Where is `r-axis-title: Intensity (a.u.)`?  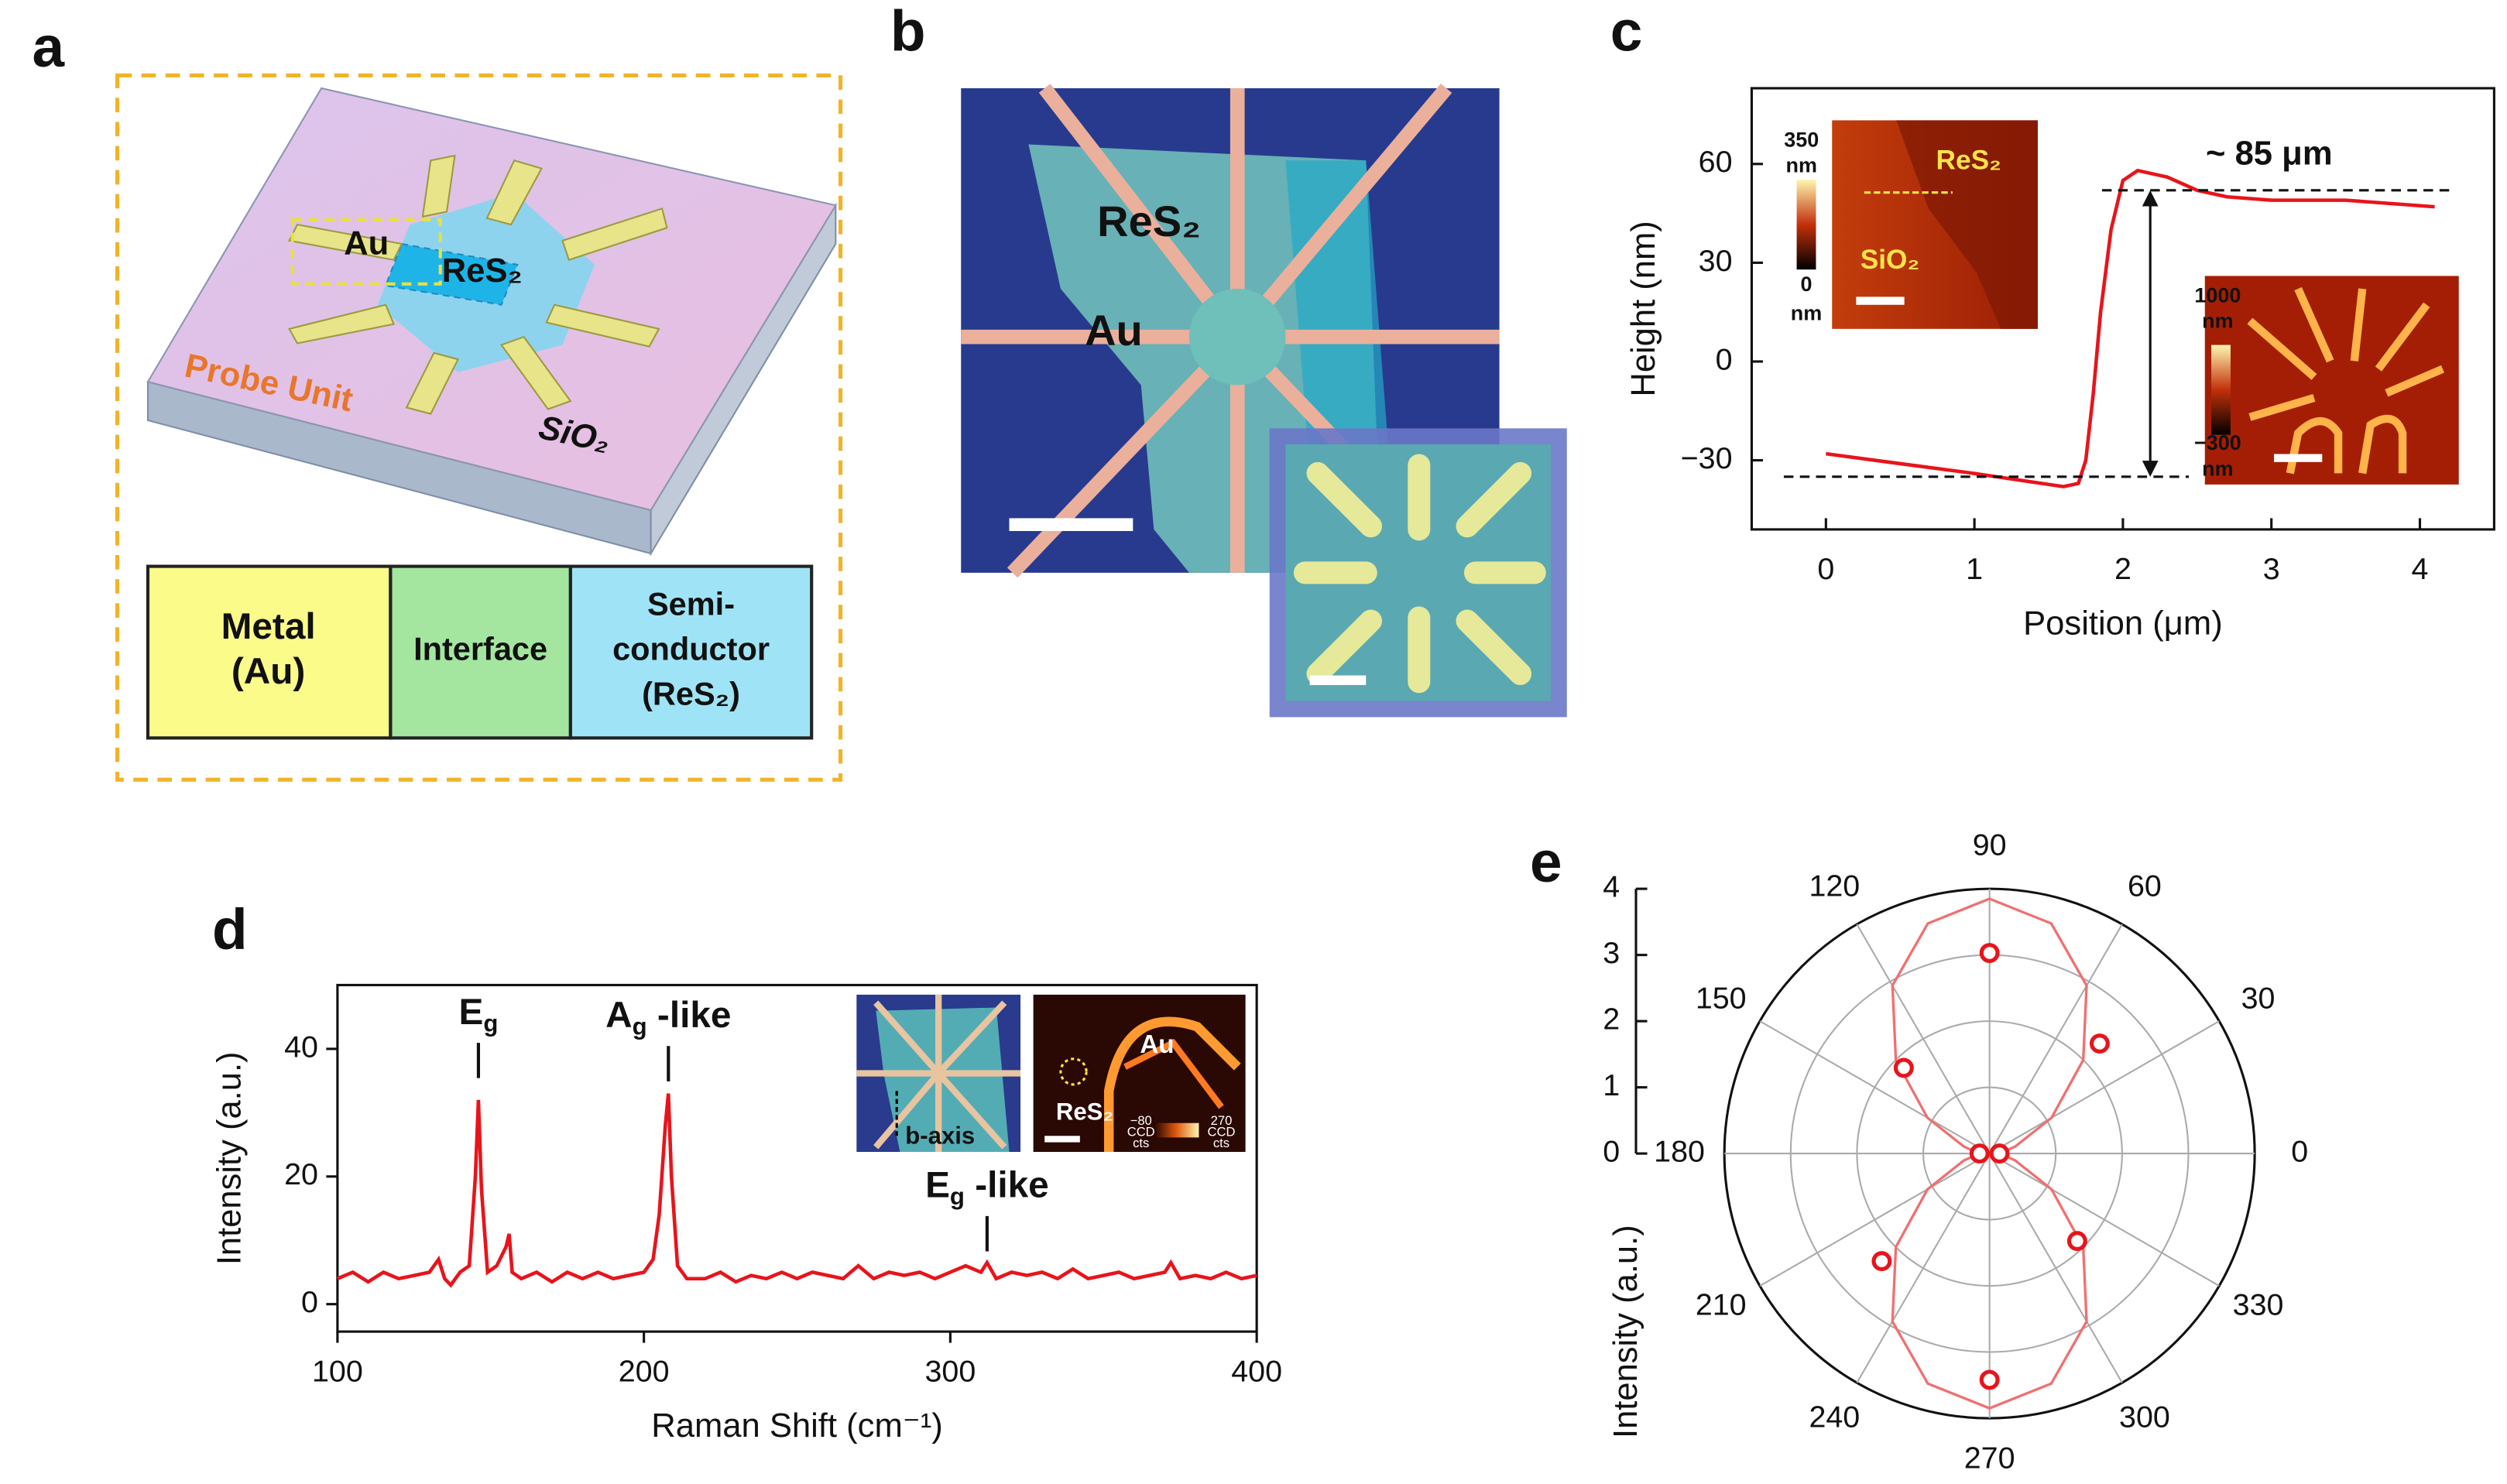 r-axis-title: Intensity (a.u.) is located at coordinates (1625, 1332).